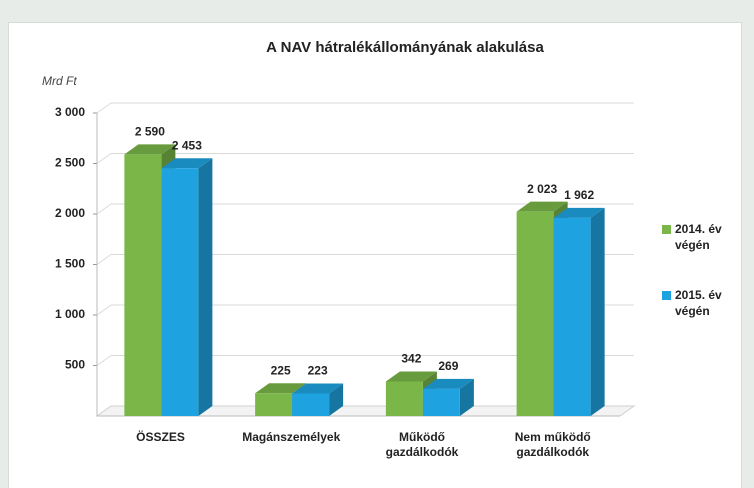  Describe the element at coordinates (160, 437) in the screenshot. I see `x-tick-label: ÖSSZES` at that location.